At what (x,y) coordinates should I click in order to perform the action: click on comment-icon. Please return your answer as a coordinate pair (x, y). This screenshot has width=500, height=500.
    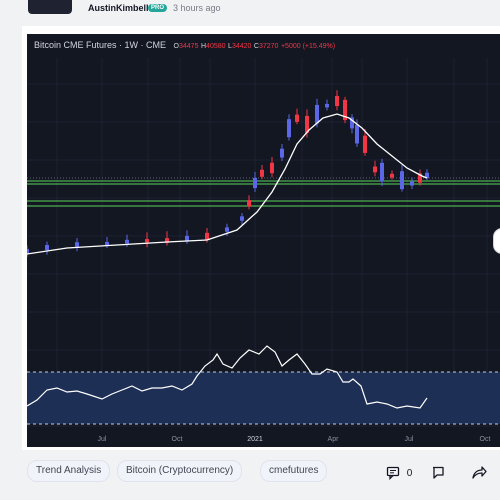
    Looking at the image, I should click on (393, 473).